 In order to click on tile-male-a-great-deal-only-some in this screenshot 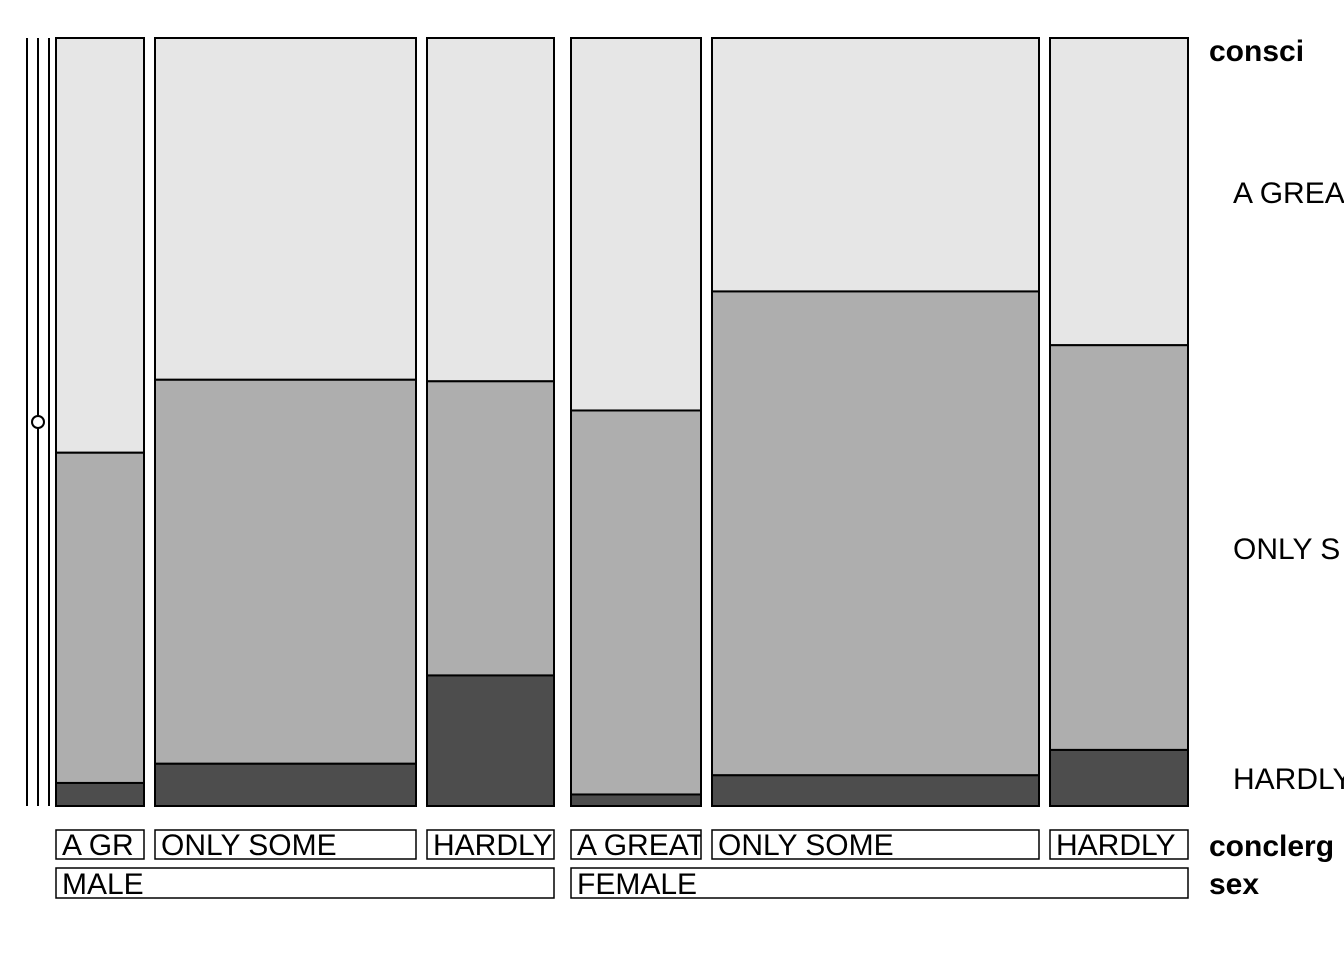, I will do `click(100, 617)`.